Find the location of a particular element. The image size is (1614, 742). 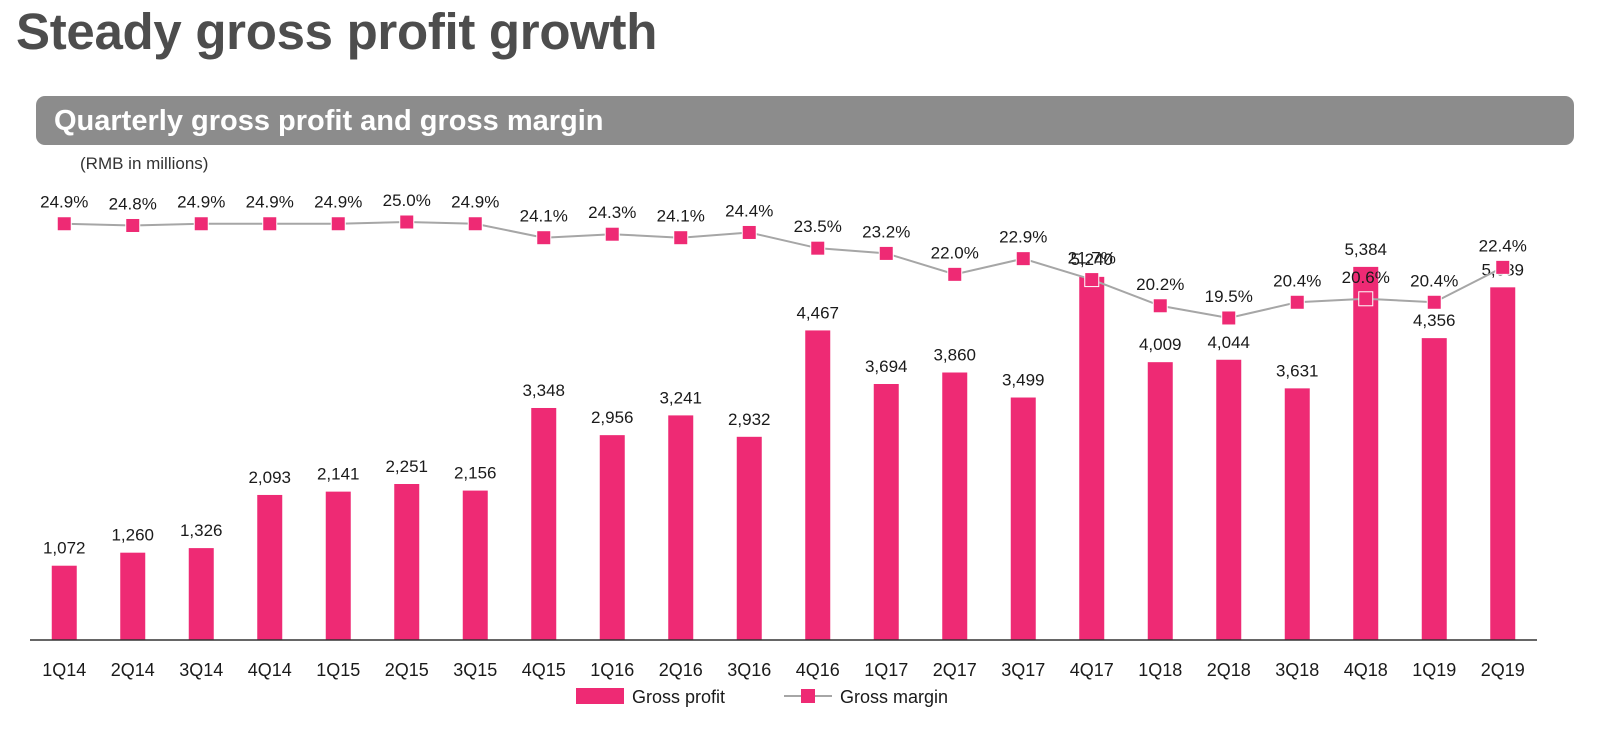

margin-label-1q14: 24.9% is located at coordinates (64, 202).